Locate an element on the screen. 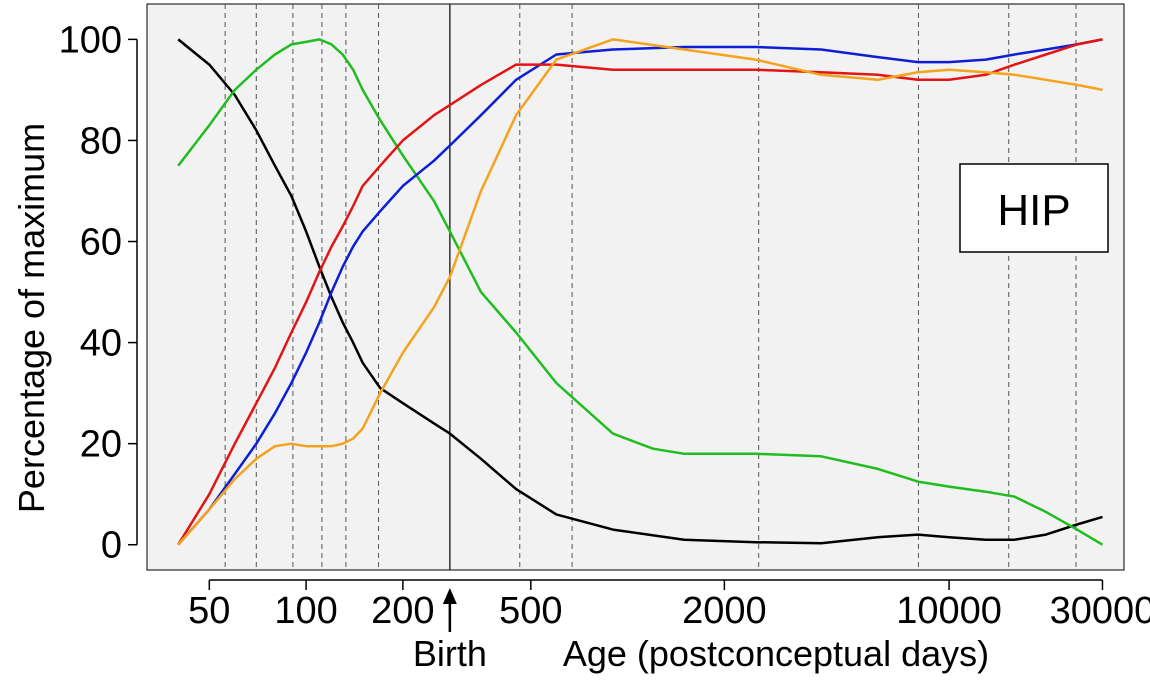 This screenshot has height=688, width=1150. y-tick-label: 100 is located at coordinates (90, 40).